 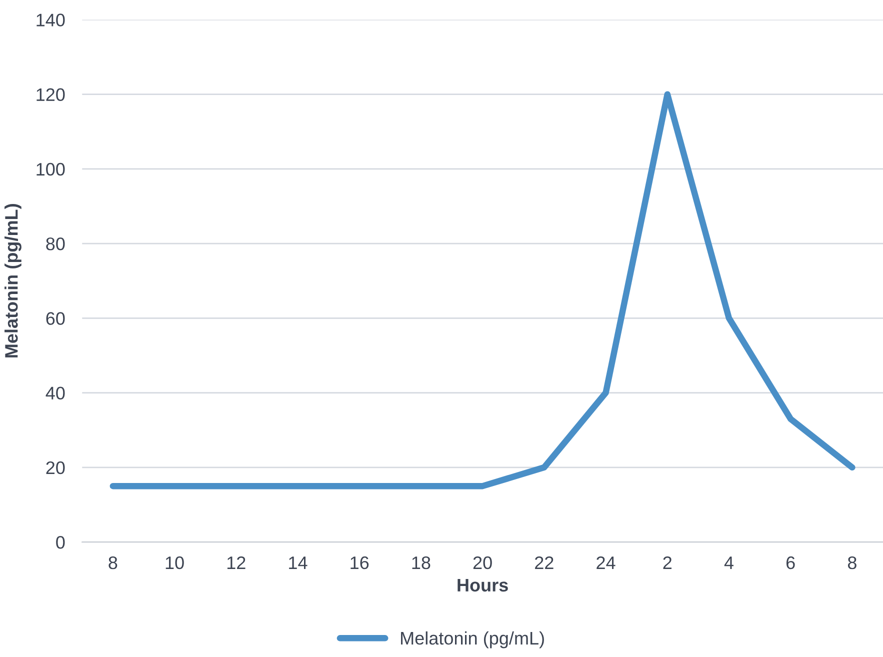 What do you see at coordinates (729, 562) in the screenshot?
I see `x-tick-label: 4` at bounding box center [729, 562].